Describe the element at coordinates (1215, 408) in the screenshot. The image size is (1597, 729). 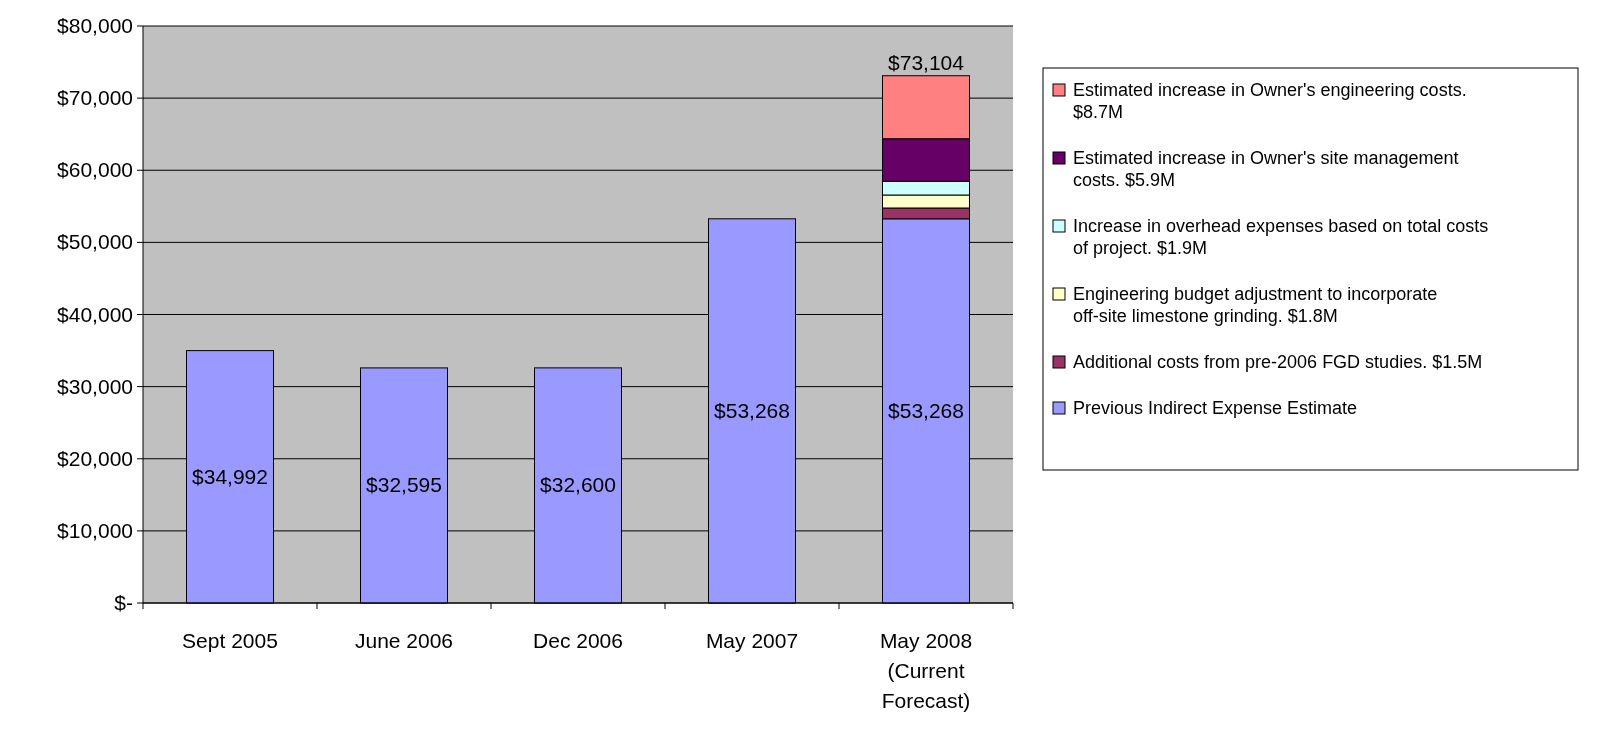
I see `legend-label: Previous Indirect Expense Estimate` at that location.